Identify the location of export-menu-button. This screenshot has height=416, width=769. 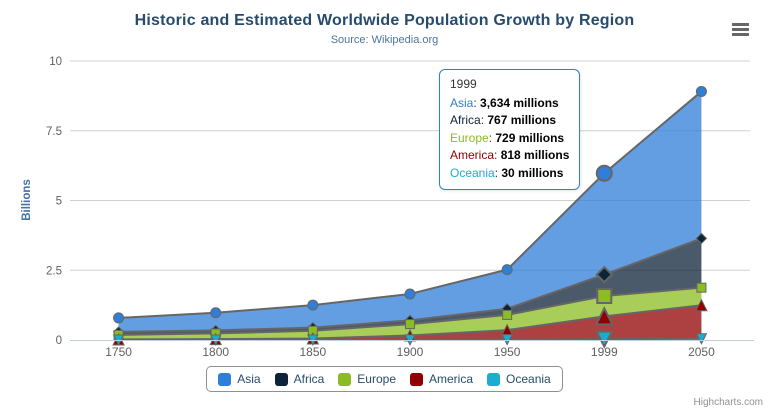
(740, 29).